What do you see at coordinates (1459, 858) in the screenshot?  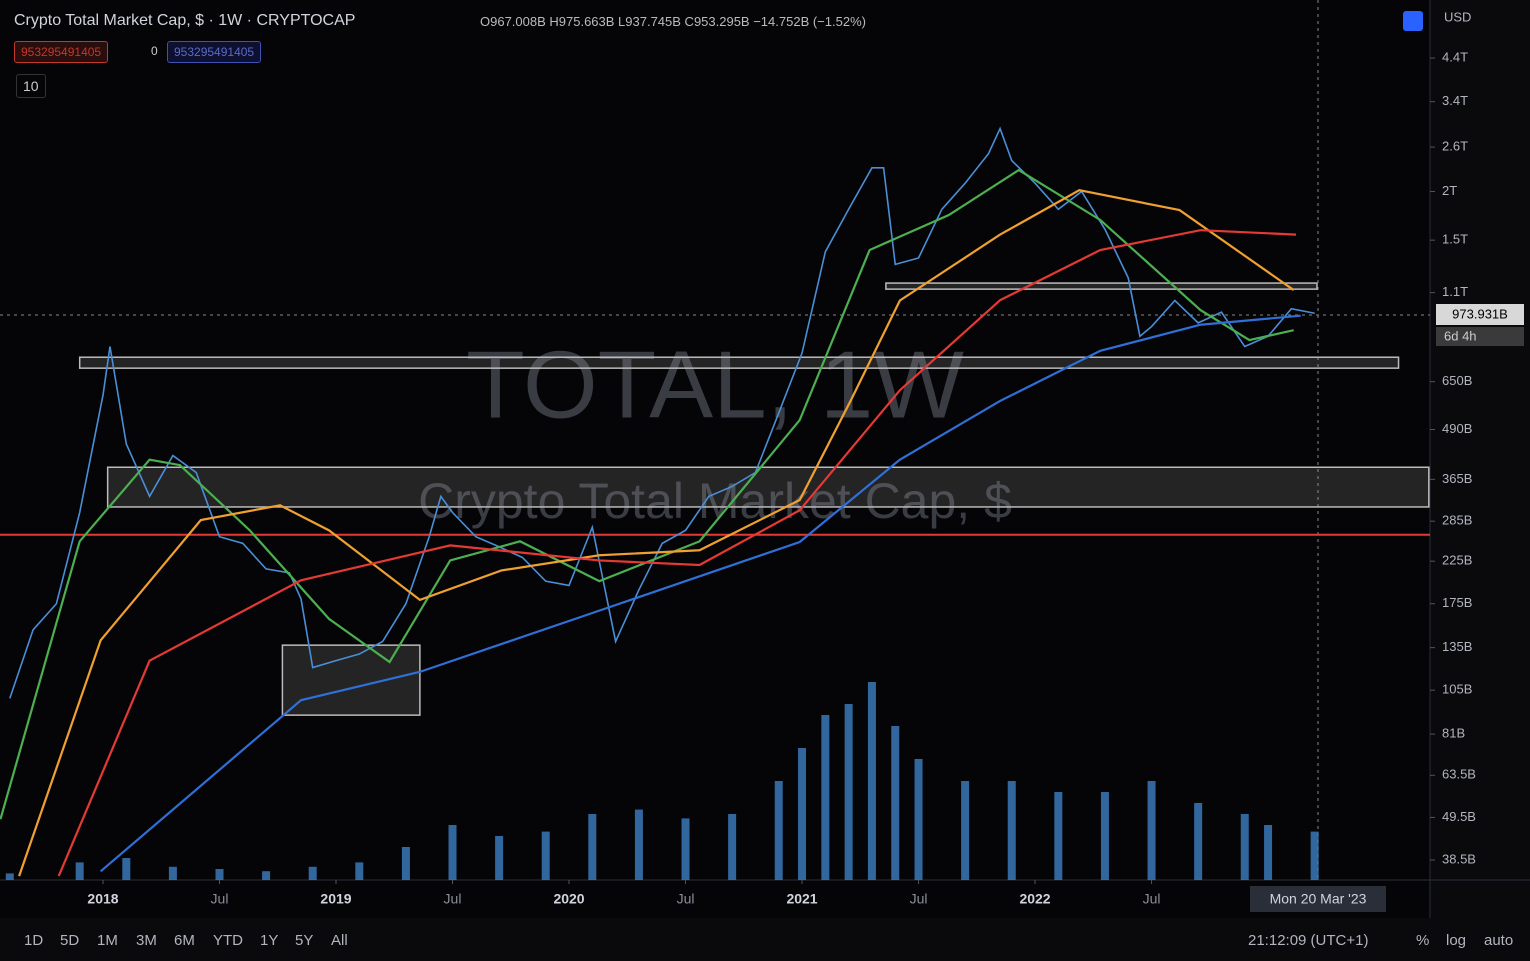 I see `y-tick-label: 38.5B` at bounding box center [1459, 858].